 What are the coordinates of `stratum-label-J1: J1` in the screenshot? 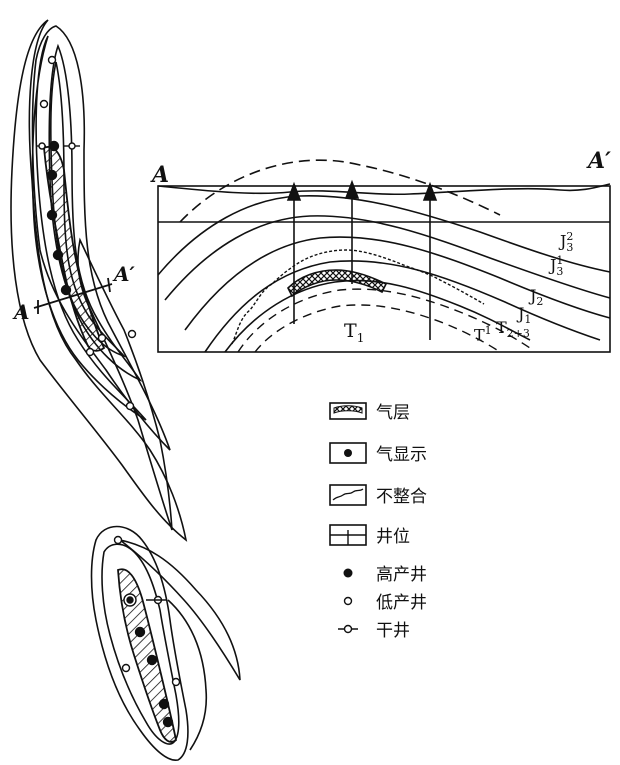 It's located at (525, 315).